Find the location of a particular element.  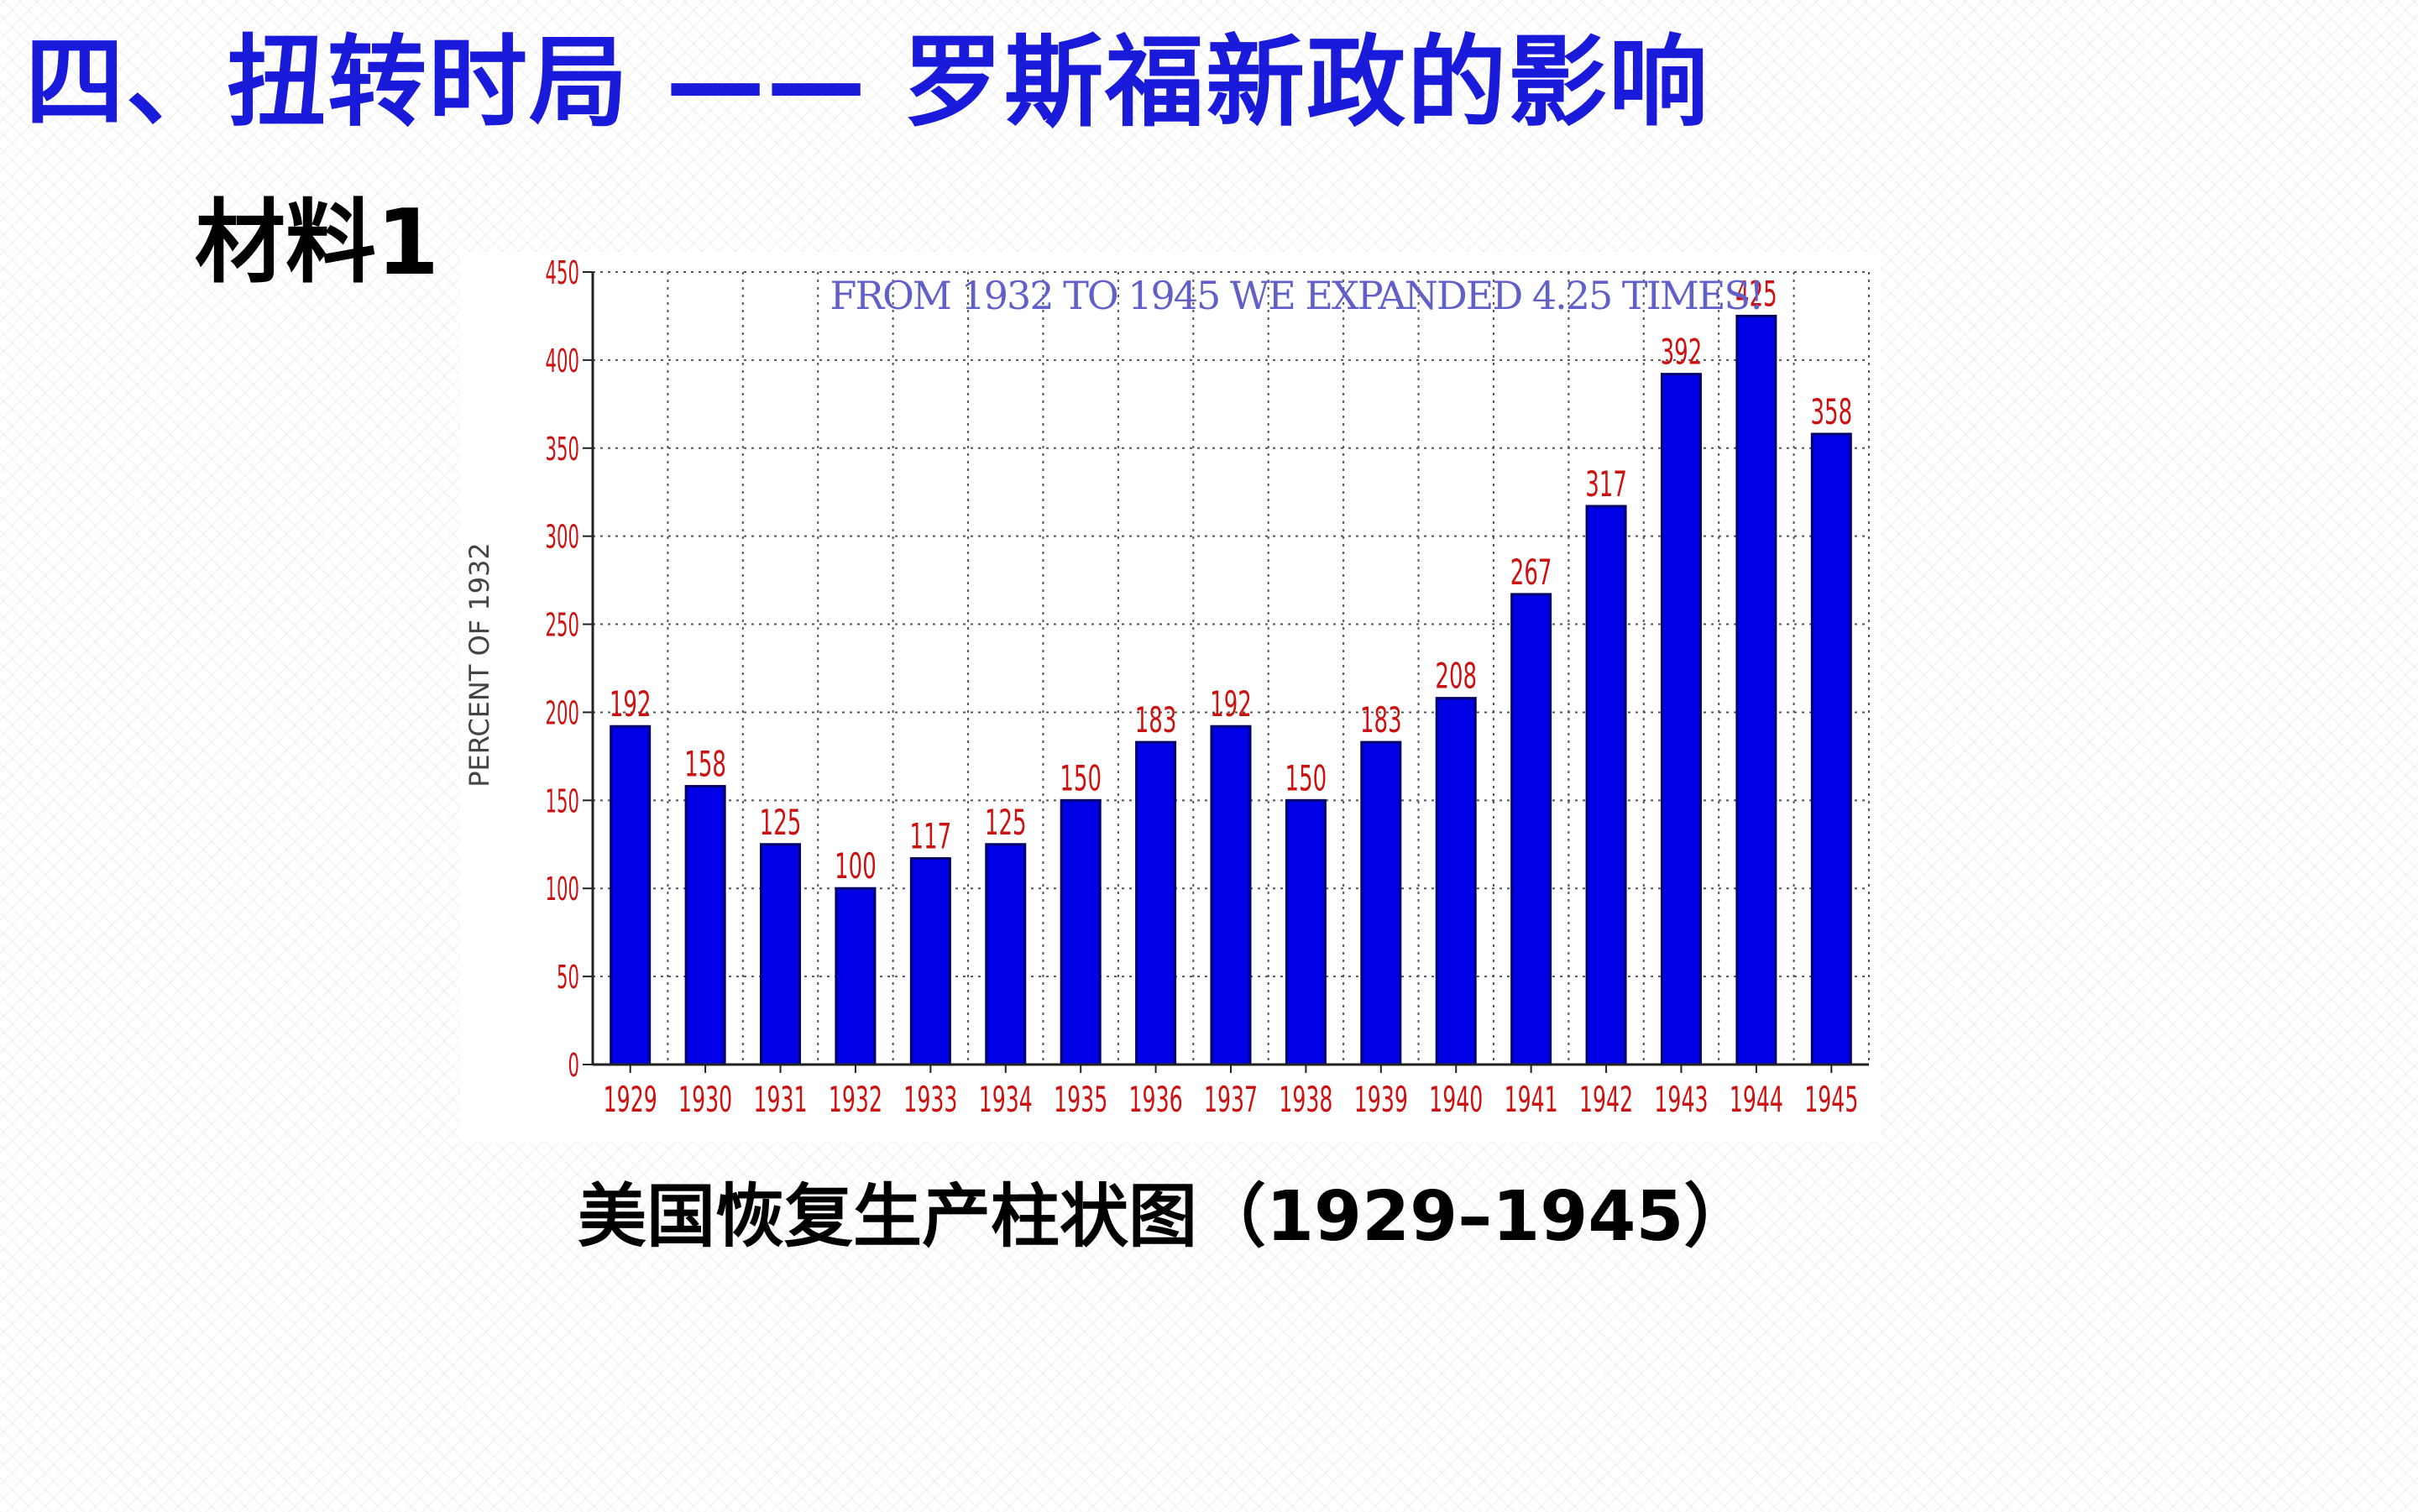

value-label-1942: 317 is located at coordinates (1606, 485).